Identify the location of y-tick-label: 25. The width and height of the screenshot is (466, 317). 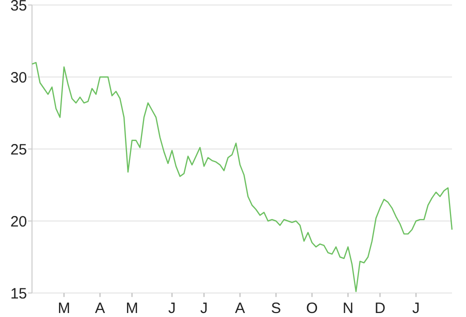
(18, 149).